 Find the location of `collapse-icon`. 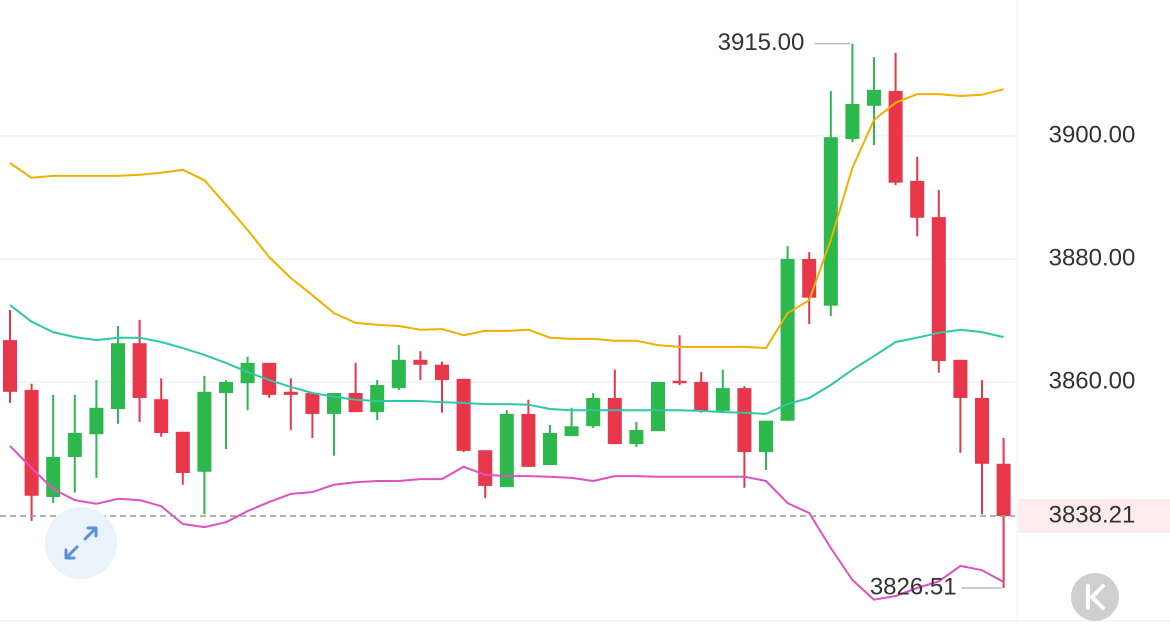

collapse-icon is located at coordinates (1095, 597).